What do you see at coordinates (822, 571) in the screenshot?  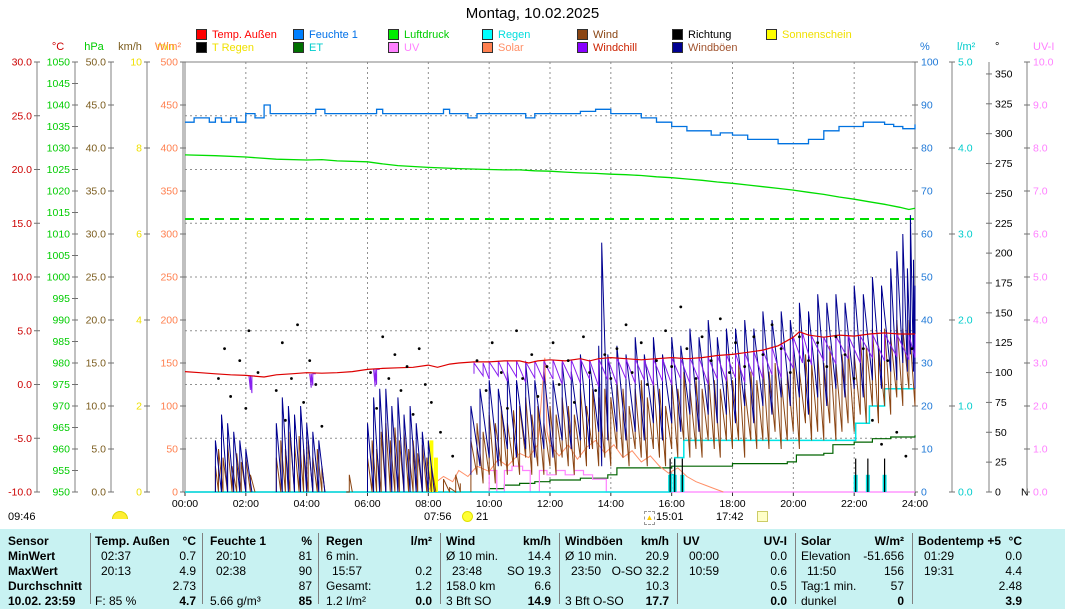 I see `table-cell: 11:50` at bounding box center [822, 571].